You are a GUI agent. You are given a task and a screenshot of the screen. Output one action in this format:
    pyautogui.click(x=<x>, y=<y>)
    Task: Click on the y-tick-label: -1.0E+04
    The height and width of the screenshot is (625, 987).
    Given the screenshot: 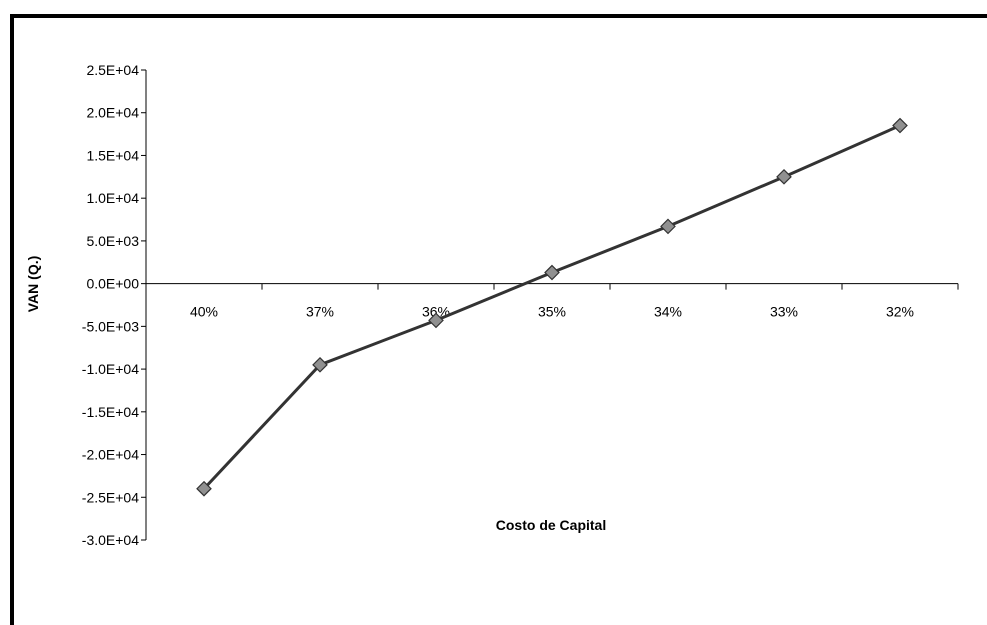 What is the action you would take?
    pyautogui.click(x=110, y=369)
    